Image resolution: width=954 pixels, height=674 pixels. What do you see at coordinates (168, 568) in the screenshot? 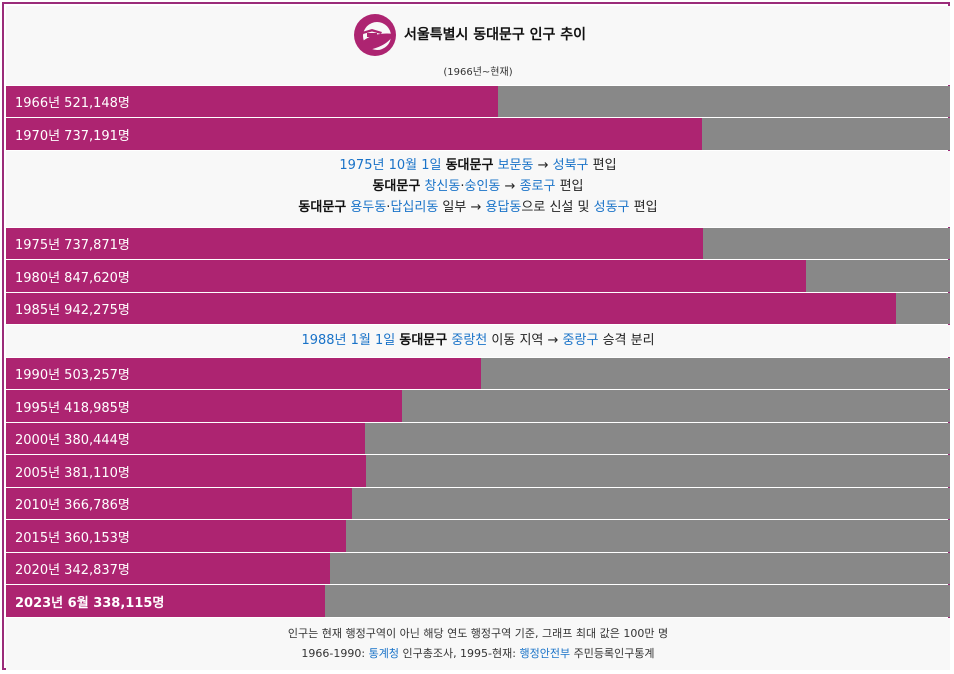
I see `bar-fill-2020` at bounding box center [168, 568].